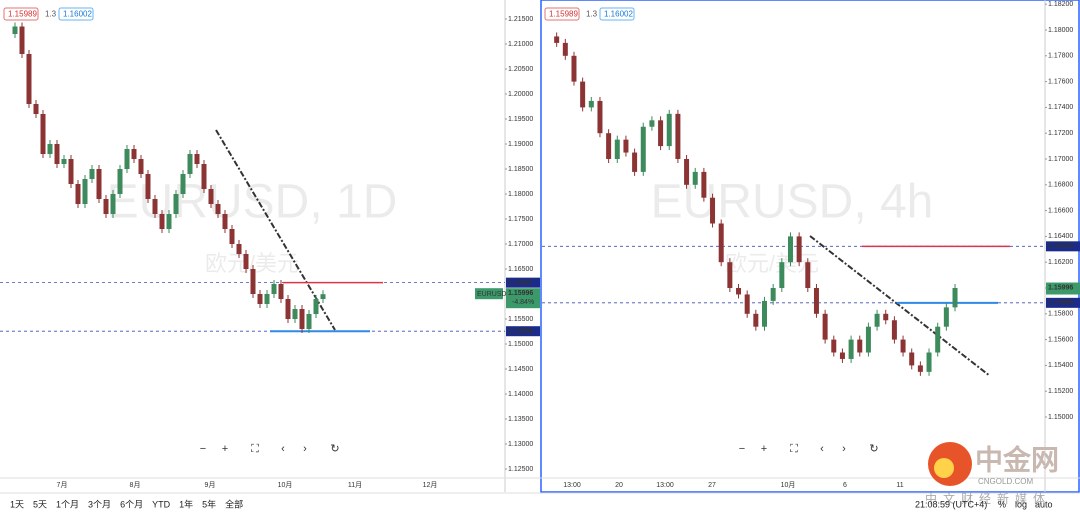 The image size is (1080, 518). I want to click on range-button: 5天, so click(40, 504).